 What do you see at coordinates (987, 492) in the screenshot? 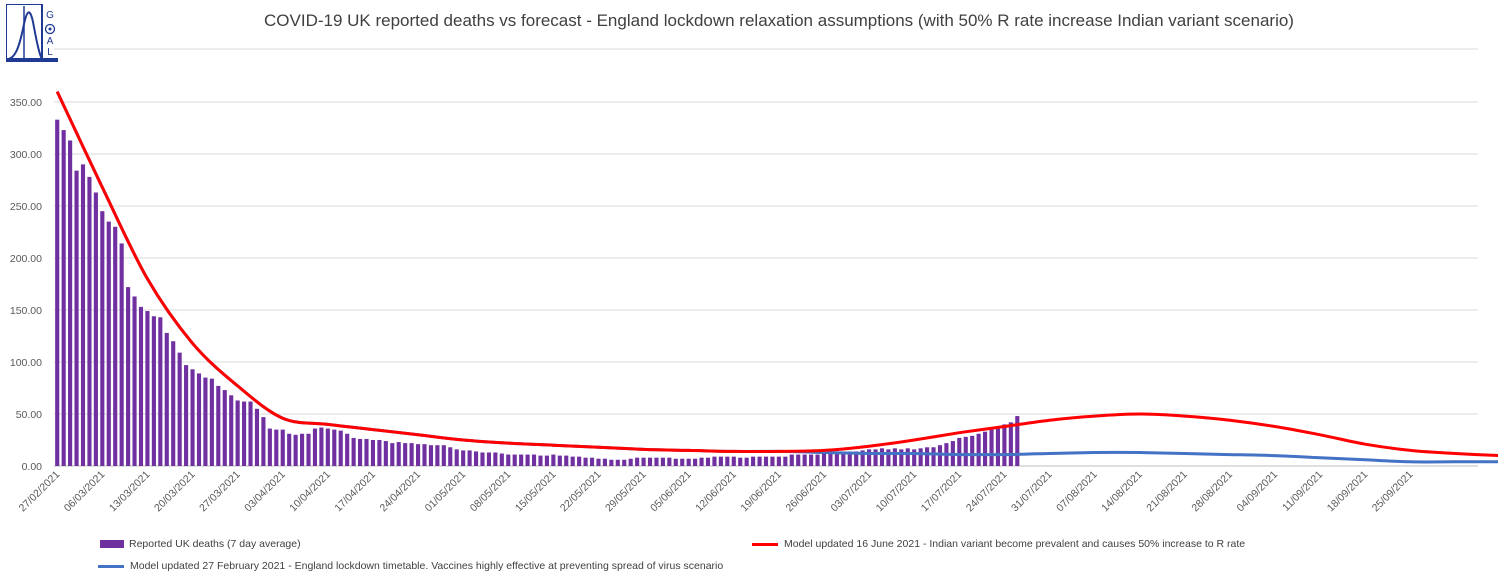
I see `x-tick-label: 24/07/2021` at bounding box center [987, 492].